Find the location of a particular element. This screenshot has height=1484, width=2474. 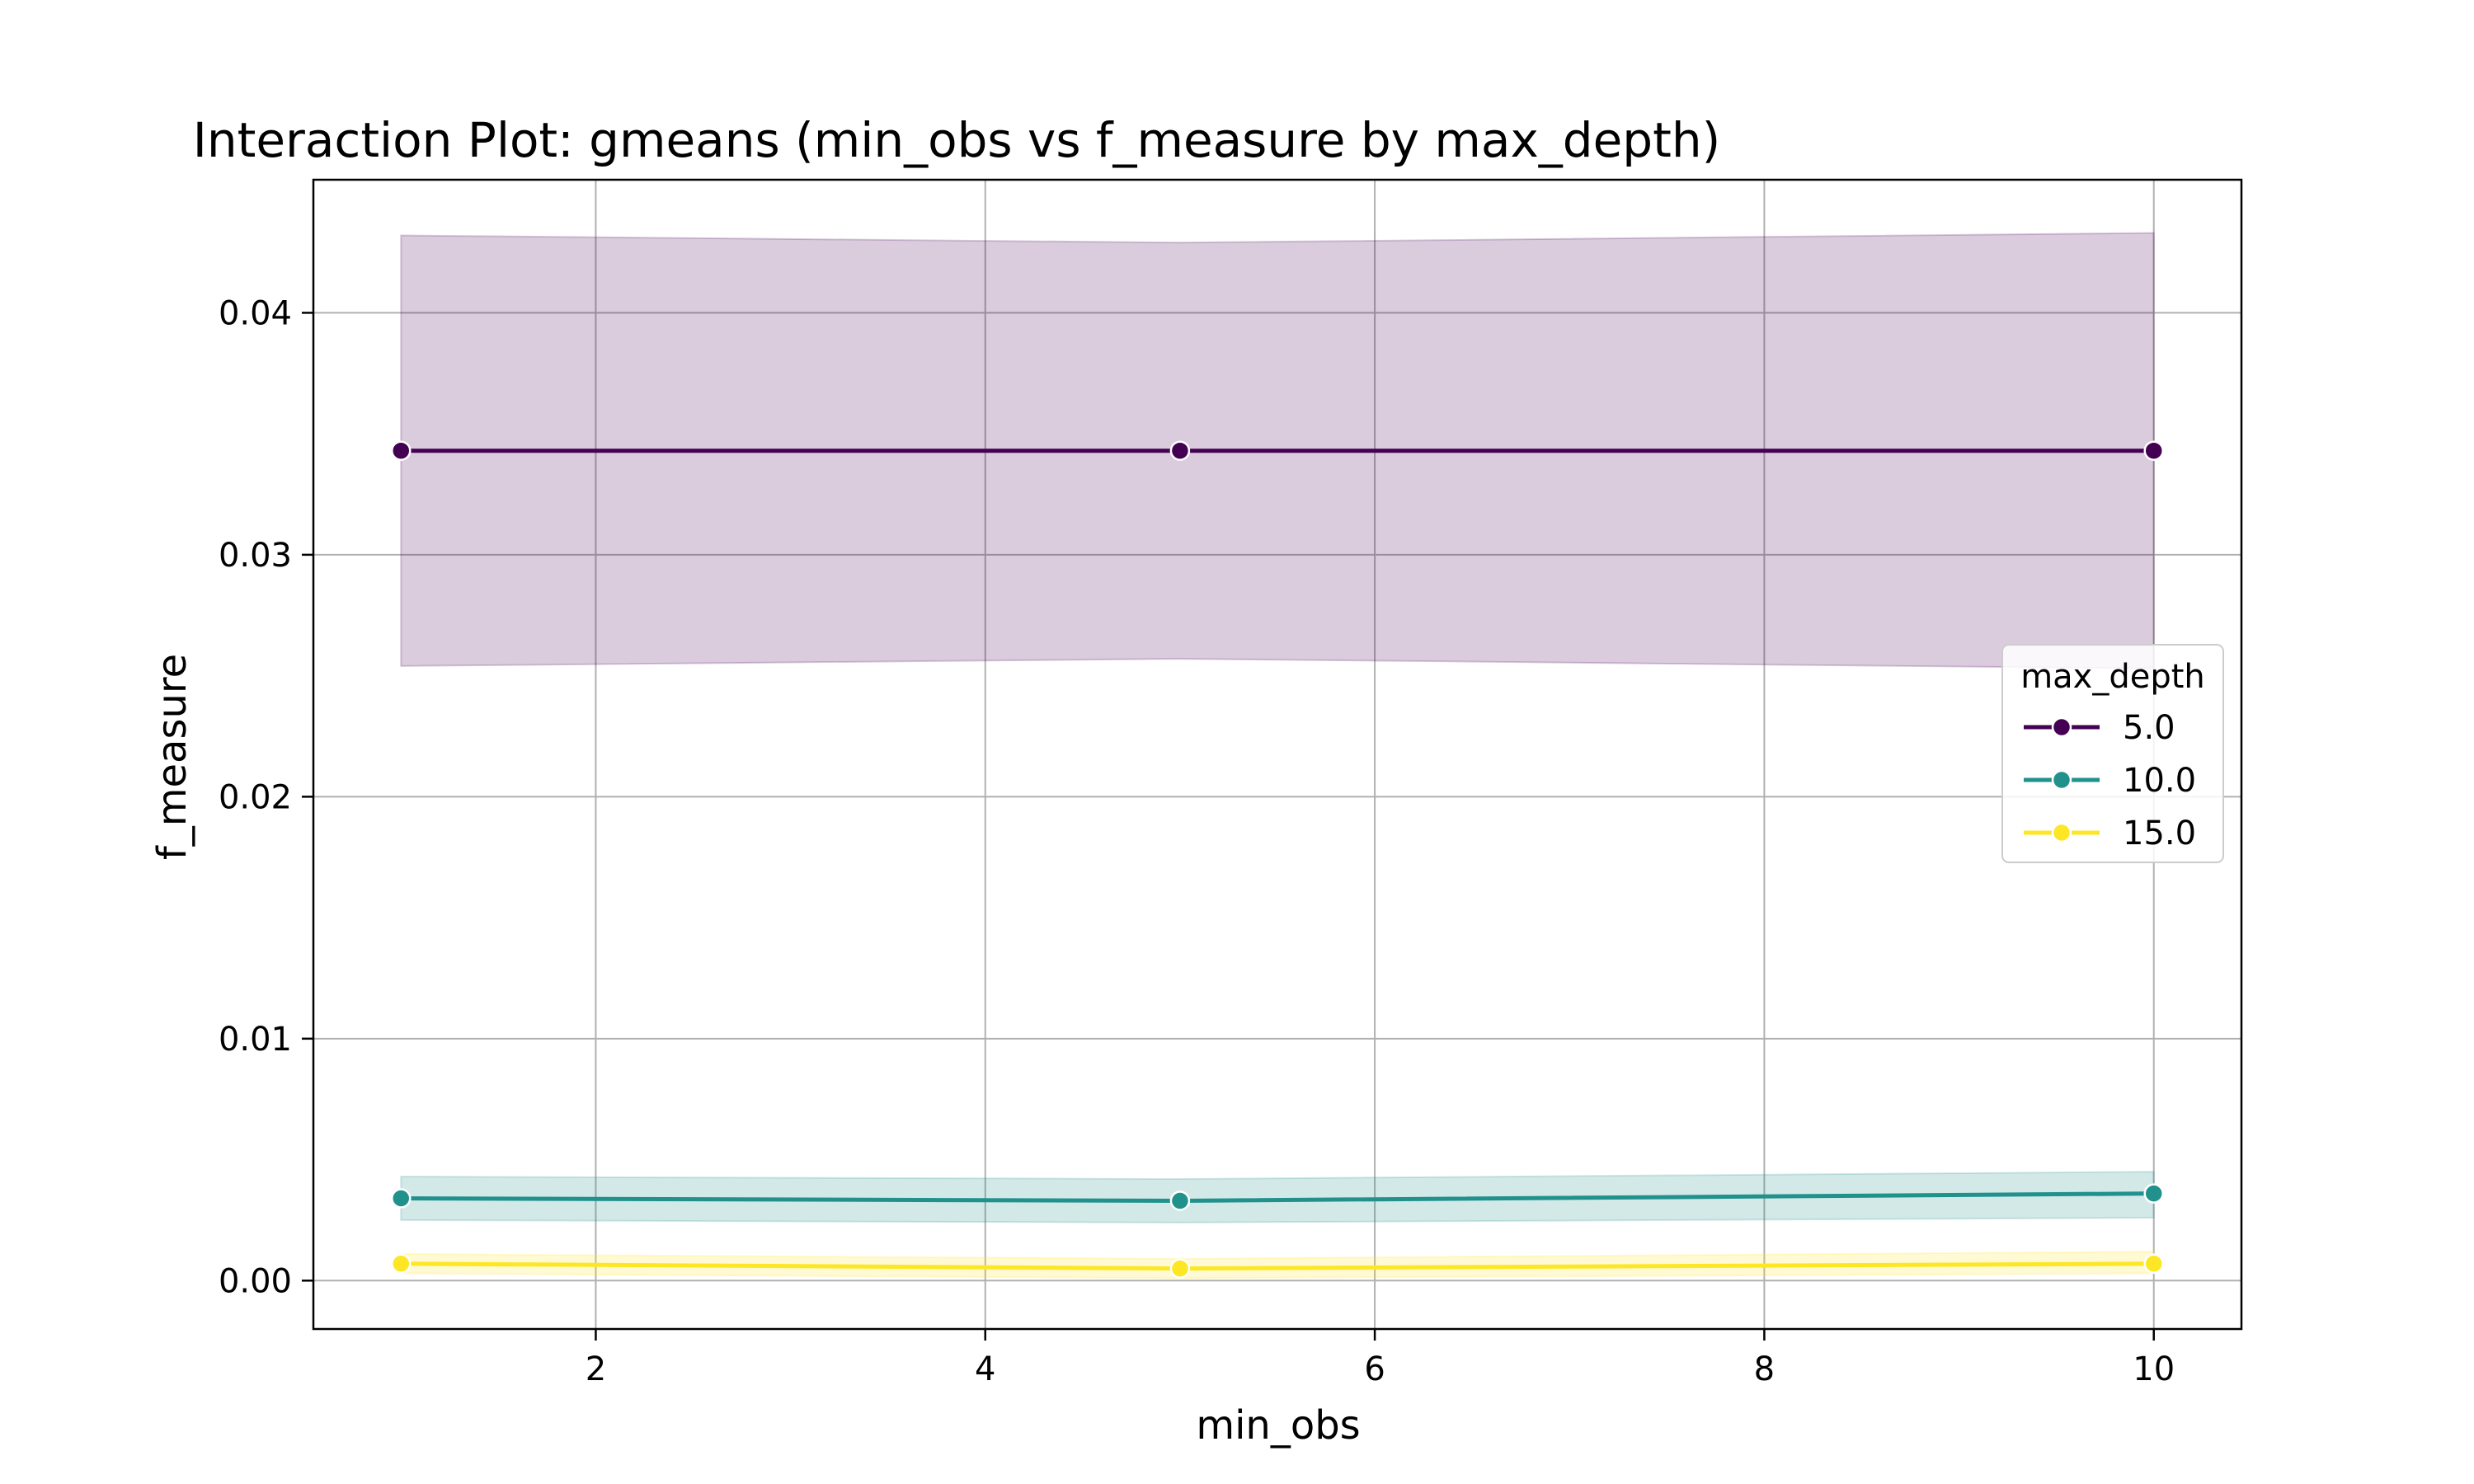

legend-title: max_depth is located at coordinates (2112, 677).